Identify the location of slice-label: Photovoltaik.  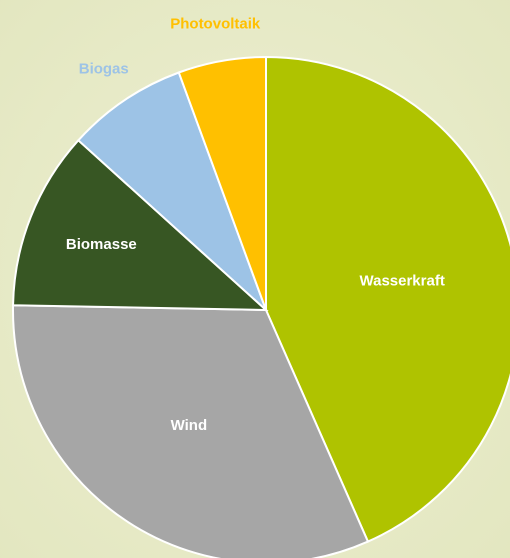
(215, 23).